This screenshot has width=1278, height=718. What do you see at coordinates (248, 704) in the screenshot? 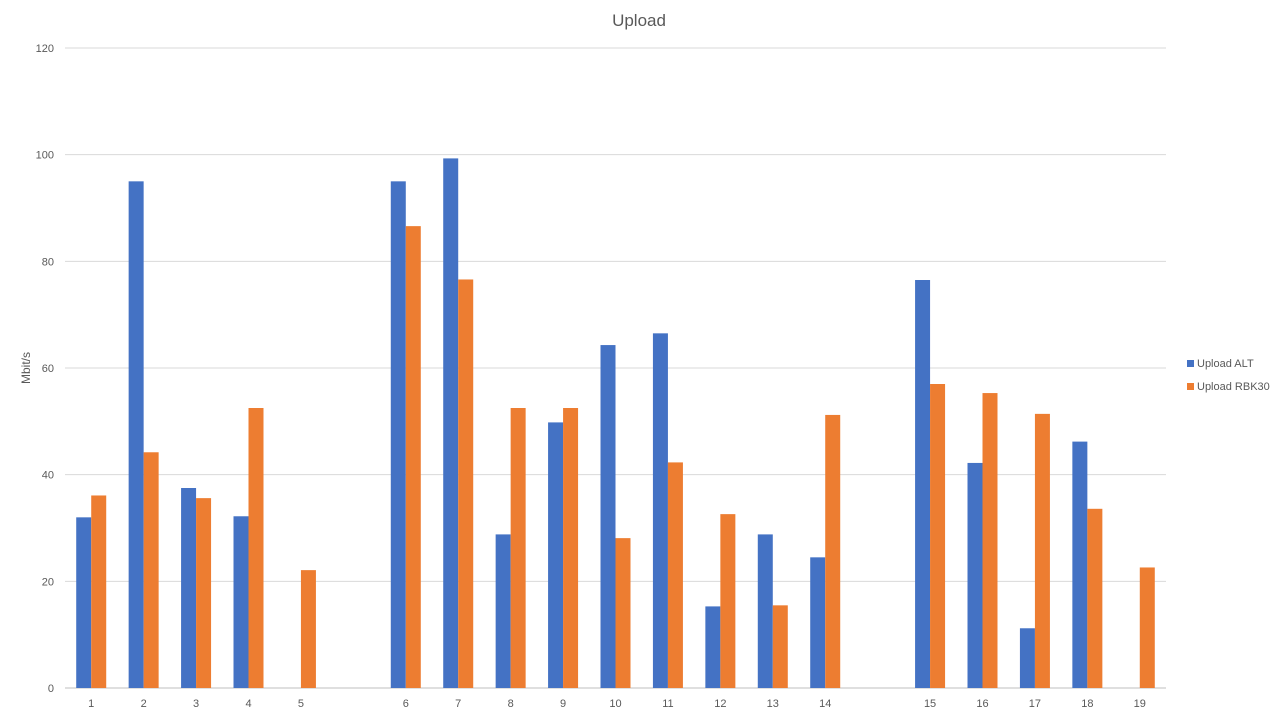
I see `x-tick-label: 4` at bounding box center [248, 704].